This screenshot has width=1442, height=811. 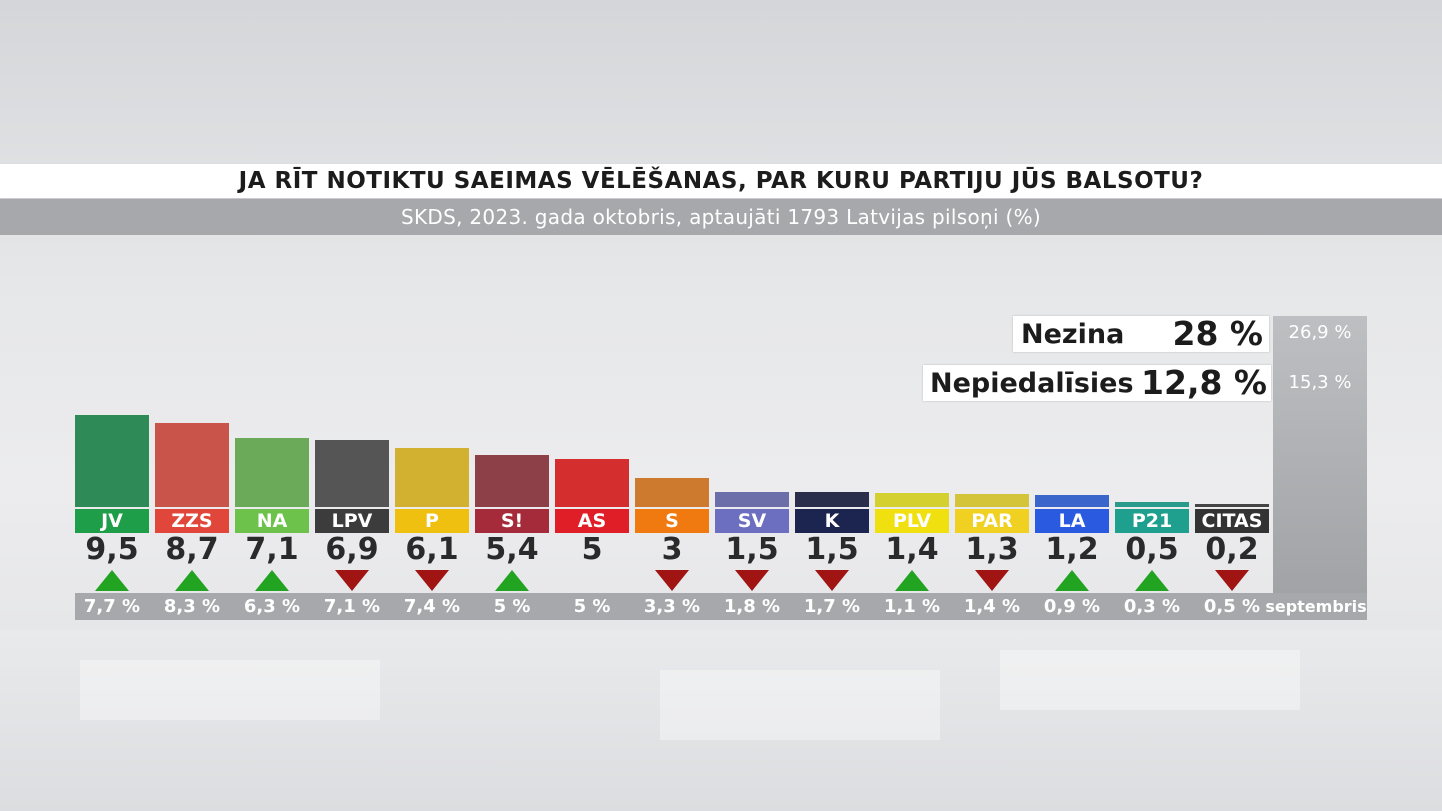 What do you see at coordinates (1141, 333) in the screenshot?
I see `undecided-box: Nezina 28 %` at bounding box center [1141, 333].